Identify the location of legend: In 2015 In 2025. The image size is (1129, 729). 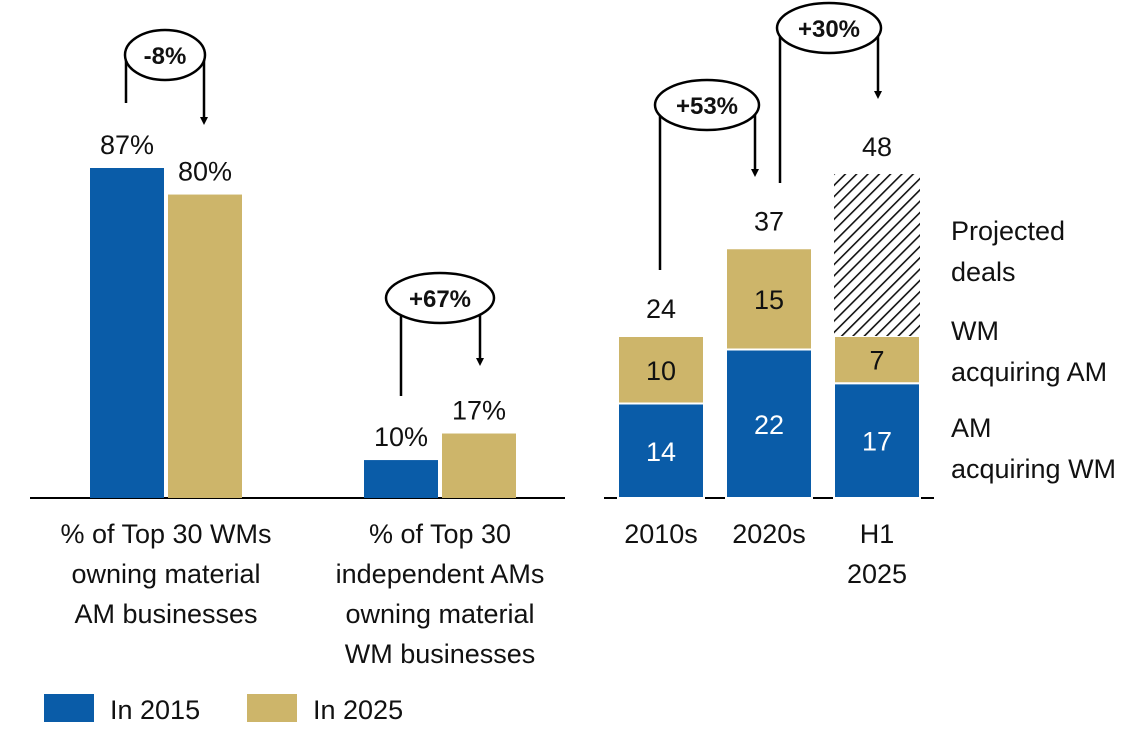
(223, 709).